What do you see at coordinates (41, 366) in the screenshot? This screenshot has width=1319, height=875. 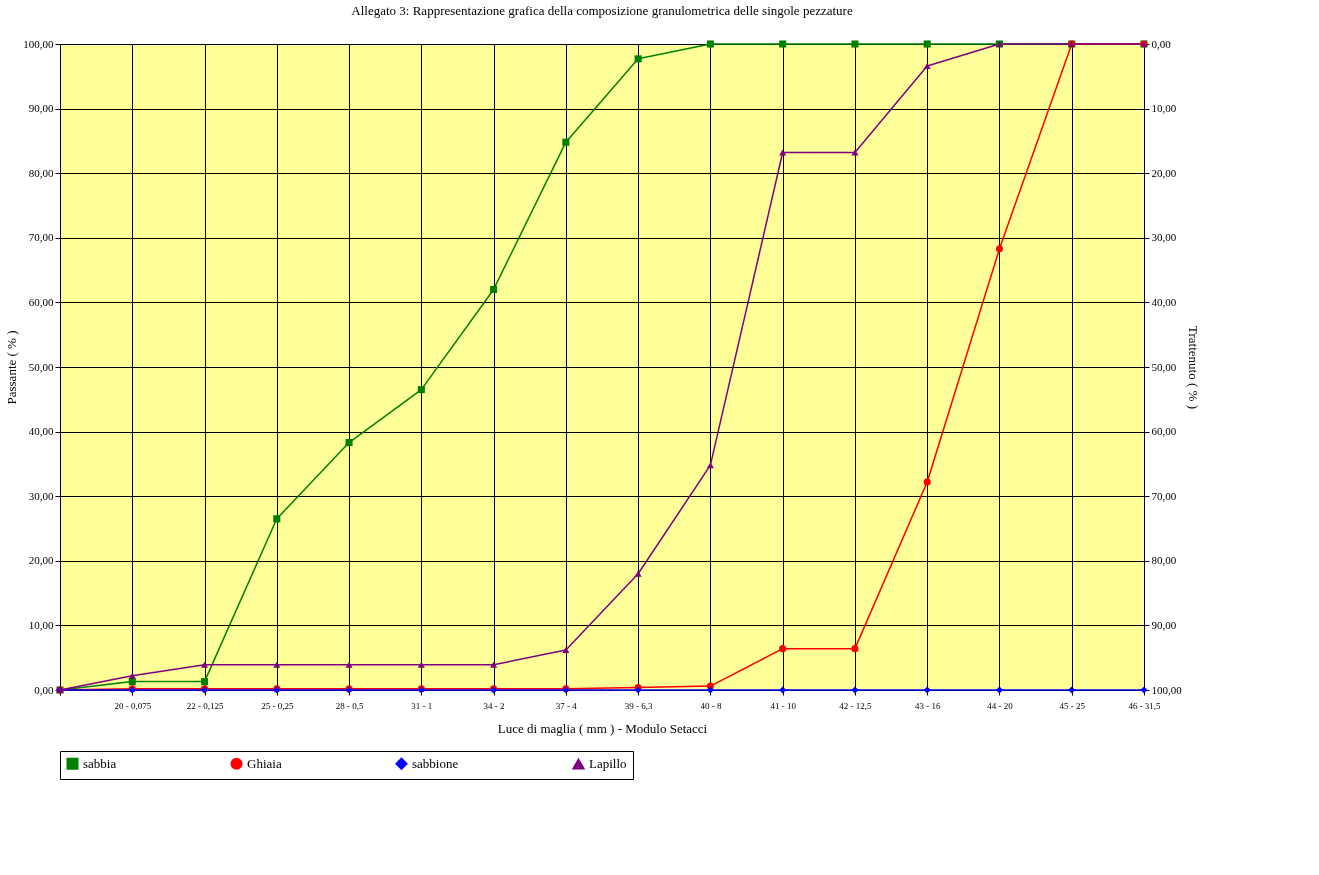 I see `y-tick-label: 50,00` at bounding box center [41, 366].